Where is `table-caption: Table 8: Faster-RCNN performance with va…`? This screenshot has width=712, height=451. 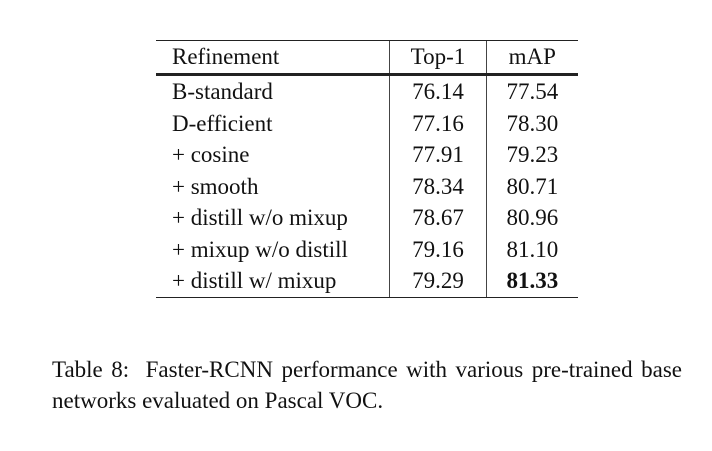 table-caption: Table 8: Faster-RCNN performance with va… is located at coordinates (367, 385).